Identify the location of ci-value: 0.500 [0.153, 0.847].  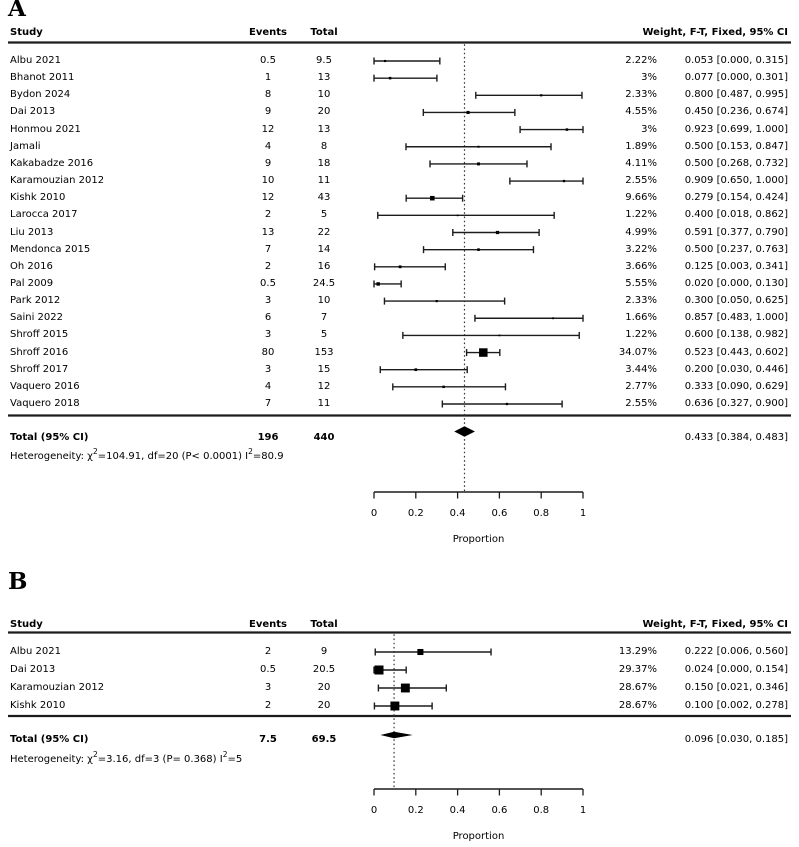
(736, 146).